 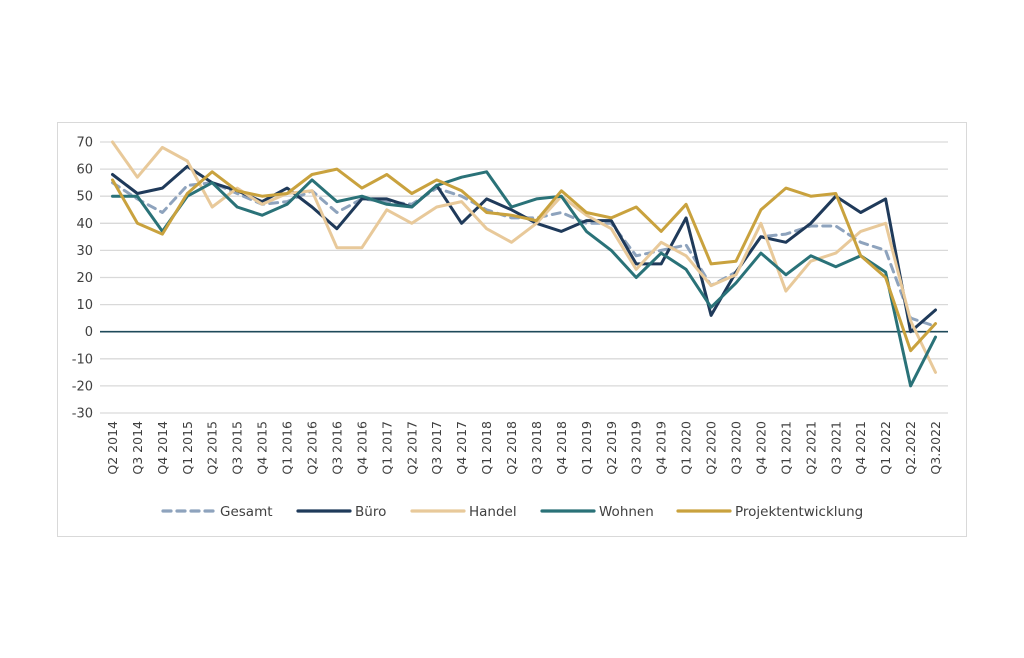 What do you see at coordinates (835, 448) in the screenshot?
I see `x-tick-label: Q3 2021` at bounding box center [835, 448].